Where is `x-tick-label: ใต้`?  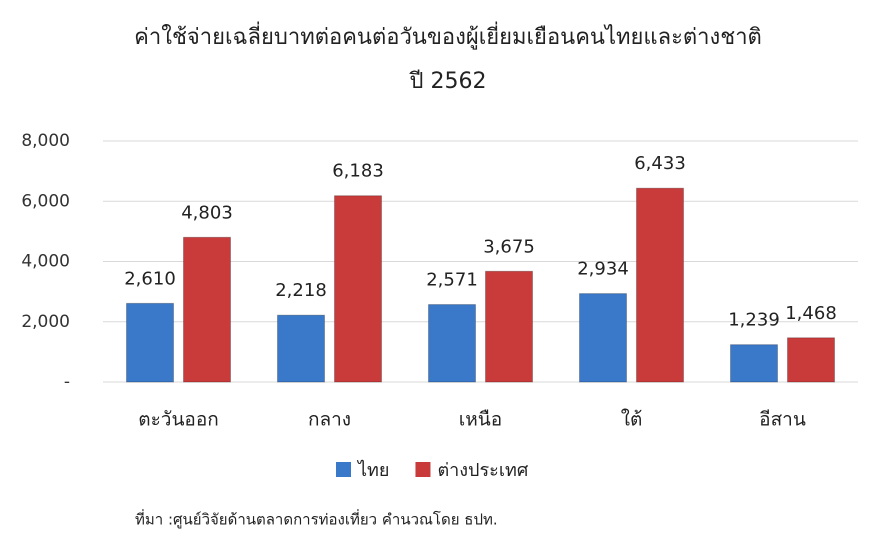
x-tick-label: ใต้ is located at coordinates (632, 420).